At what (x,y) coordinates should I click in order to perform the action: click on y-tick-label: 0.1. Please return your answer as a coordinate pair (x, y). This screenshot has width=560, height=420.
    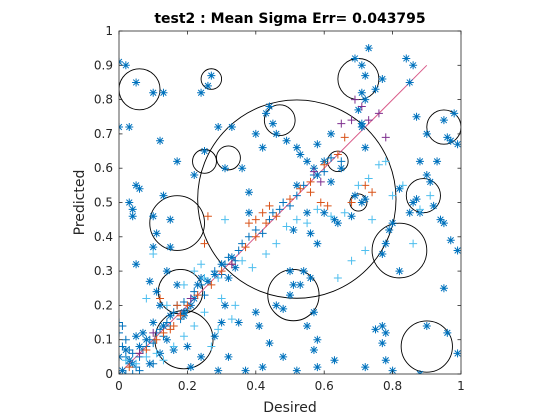
    Looking at the image, I should click on (103, 340).